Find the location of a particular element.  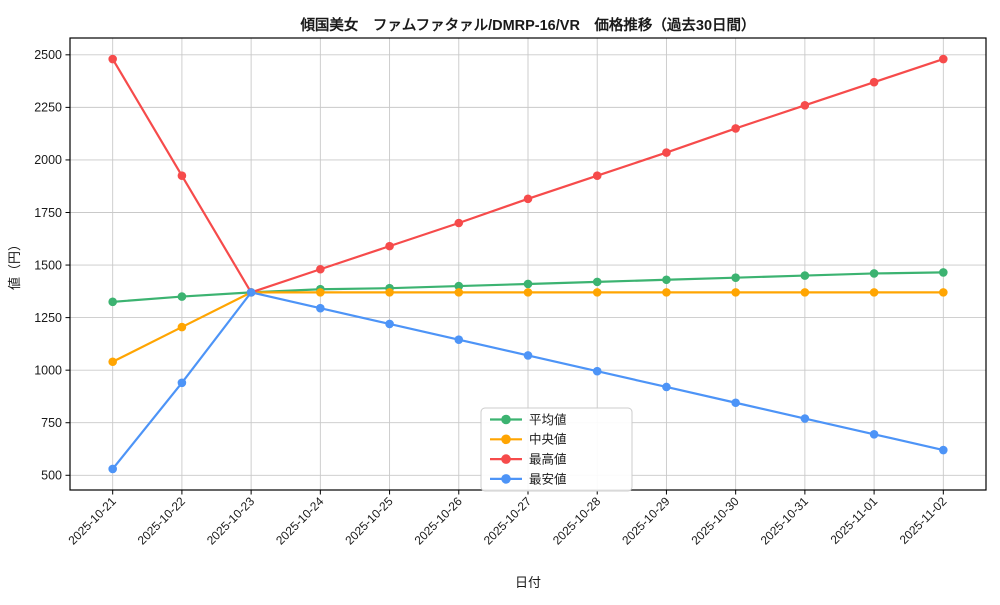

chart-title: 傾国美女 ファムファタァル/DMRP-16/VR 価格推移（過去30日間） is located at coordinates (527, 25).